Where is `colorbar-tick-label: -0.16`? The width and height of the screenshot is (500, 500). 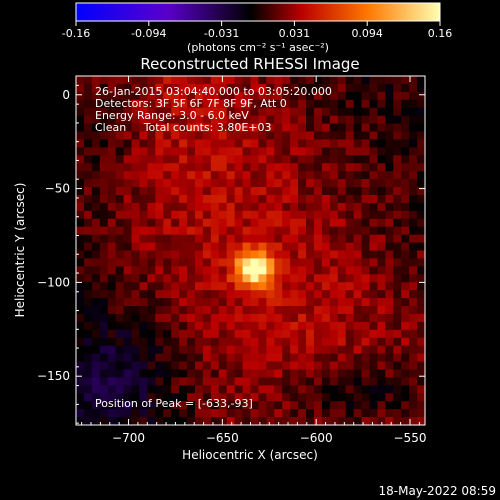
colorbar-tick-label: -0.16 is located at coordinates (76, 33).